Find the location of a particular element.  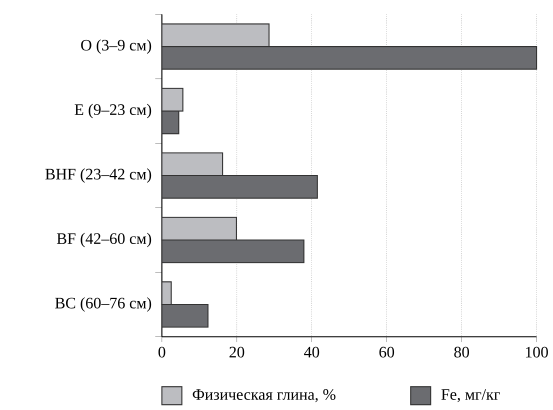

x-tick-label: 80 is located at coordinates (462, 352).